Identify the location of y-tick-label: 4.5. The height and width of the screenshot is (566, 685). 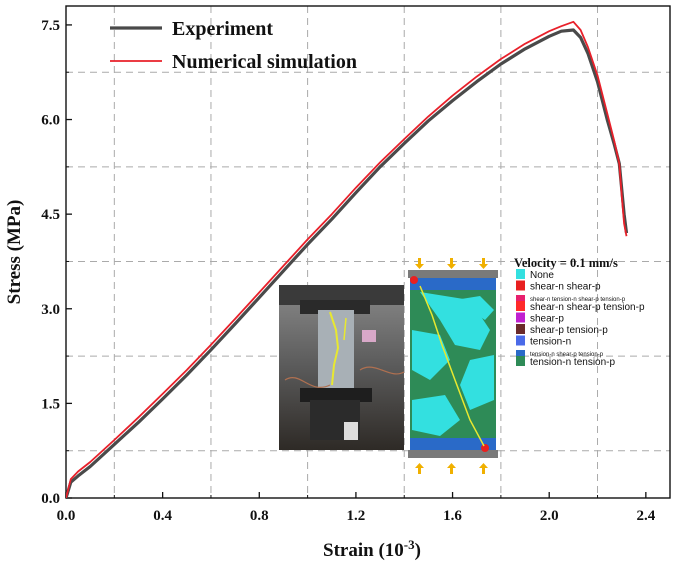
(50, 215).